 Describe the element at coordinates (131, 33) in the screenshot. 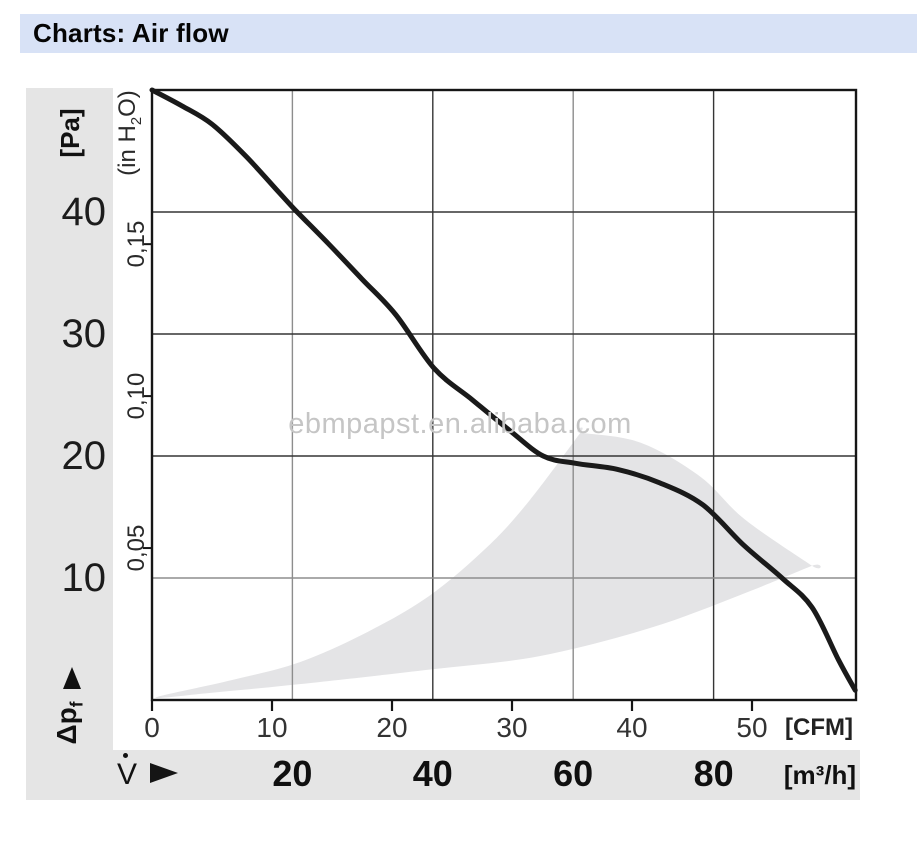

I see `page-title: Charts: Air flow` at that location.